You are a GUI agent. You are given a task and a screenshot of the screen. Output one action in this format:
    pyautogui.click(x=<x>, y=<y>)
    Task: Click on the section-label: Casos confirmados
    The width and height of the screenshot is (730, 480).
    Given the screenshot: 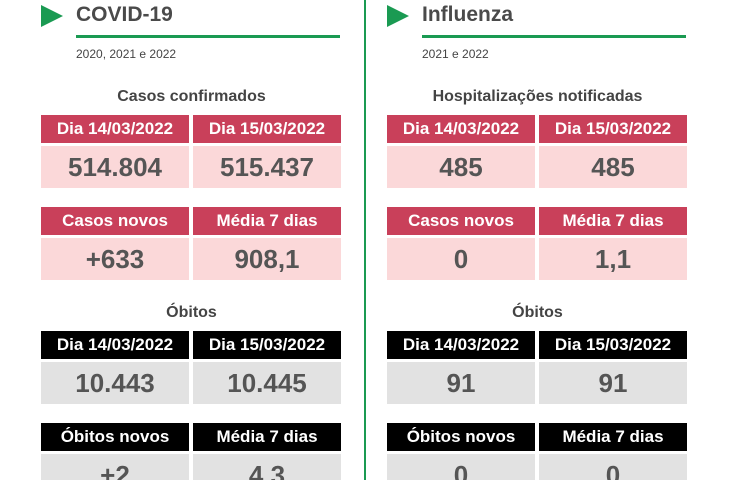 What is the action you would take?
    pyautogui.click(x=191, y=96)
    